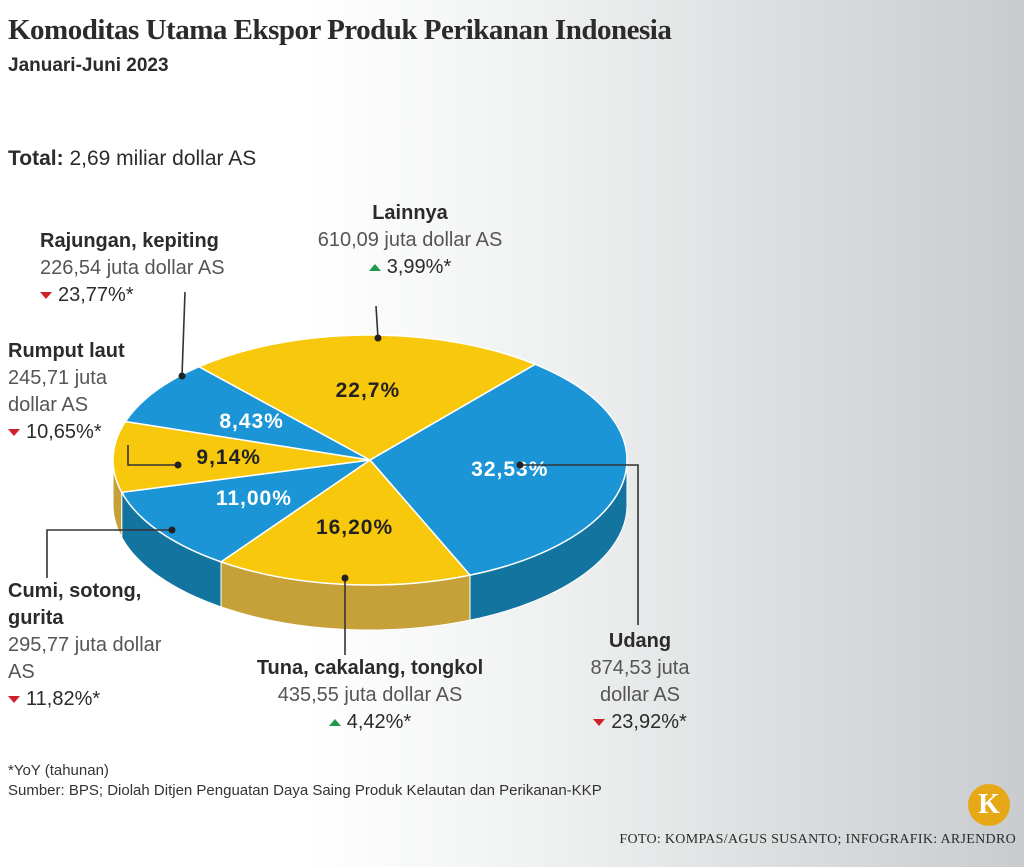  I want to click on footnote: *YoY (tahunan), so click(58, 770).